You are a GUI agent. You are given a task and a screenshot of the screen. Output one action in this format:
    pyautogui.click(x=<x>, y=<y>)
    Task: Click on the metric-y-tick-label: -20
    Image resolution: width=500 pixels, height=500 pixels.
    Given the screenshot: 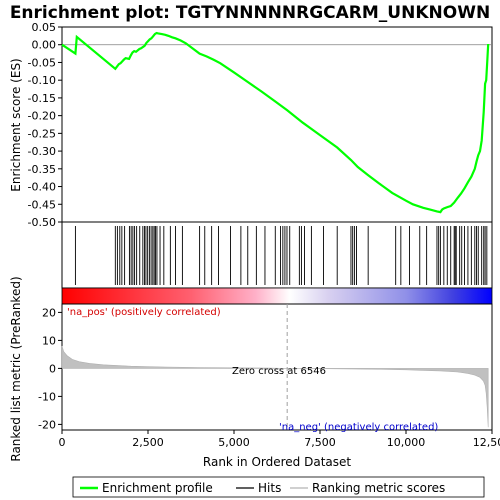 What is the action you would take?
    pyautogui.click(x=47, y=424)
    